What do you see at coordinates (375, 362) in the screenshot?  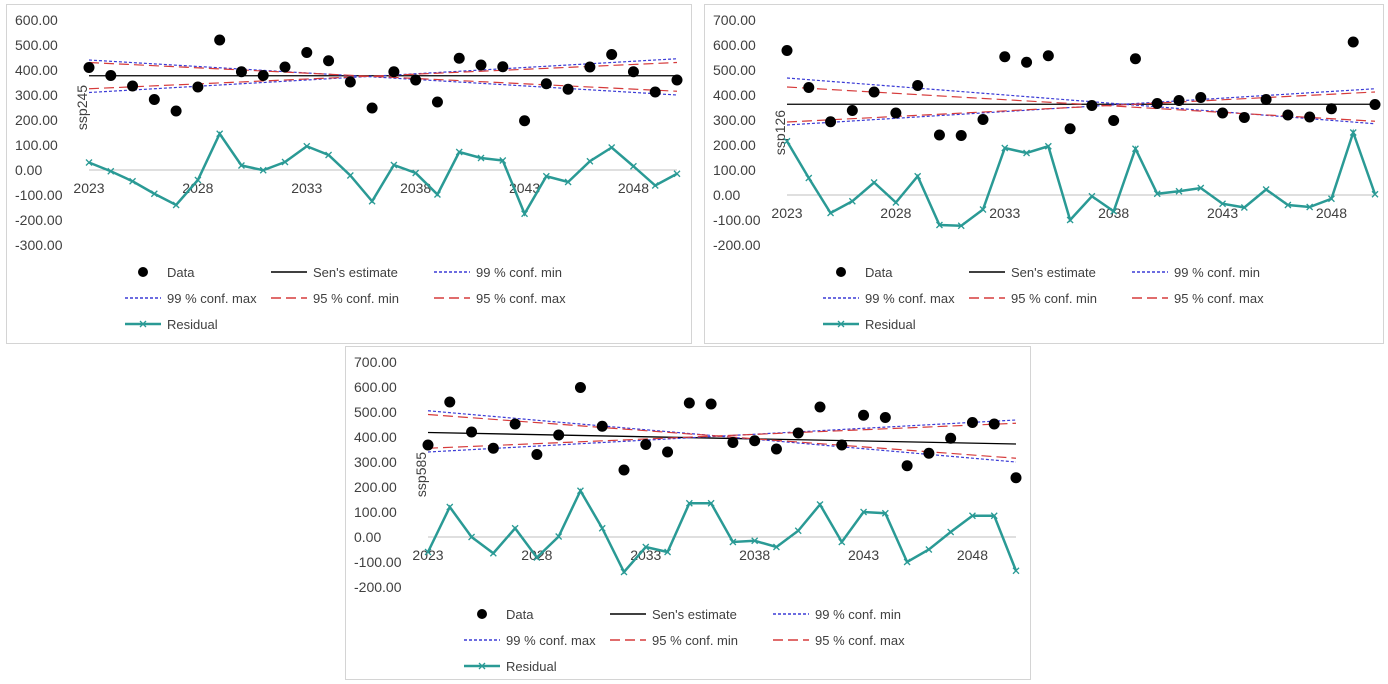 I see `y-tick-label: 700.00` at bounding box center [375, 362].